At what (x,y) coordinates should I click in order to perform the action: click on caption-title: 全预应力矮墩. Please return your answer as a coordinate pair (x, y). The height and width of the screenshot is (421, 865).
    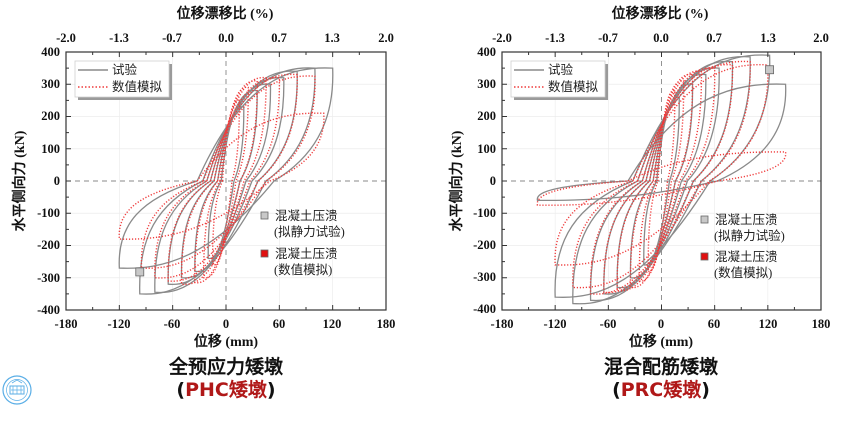
    Looking at the image, I should click on (225, 367).